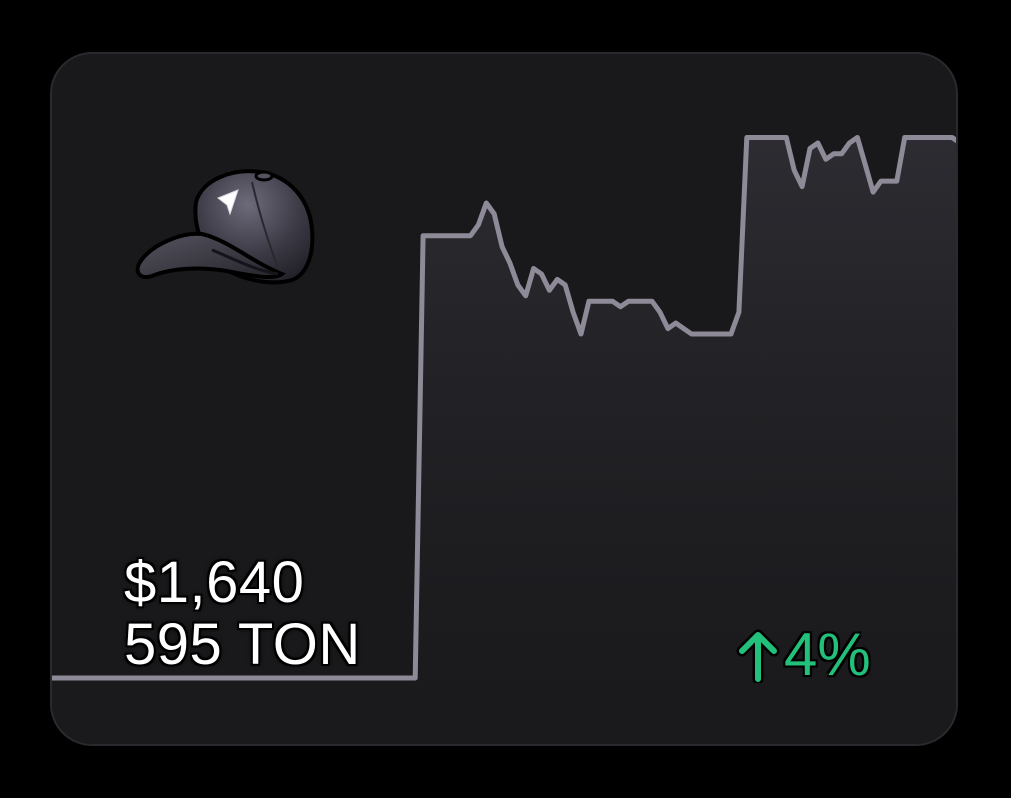 Image resolution: width=1011 pixels, height=798 pixels. What do you see at coordinates (242, 644) in the screenshot?
I see `price-ton: 595 TON` at bounding box center [242, 644].